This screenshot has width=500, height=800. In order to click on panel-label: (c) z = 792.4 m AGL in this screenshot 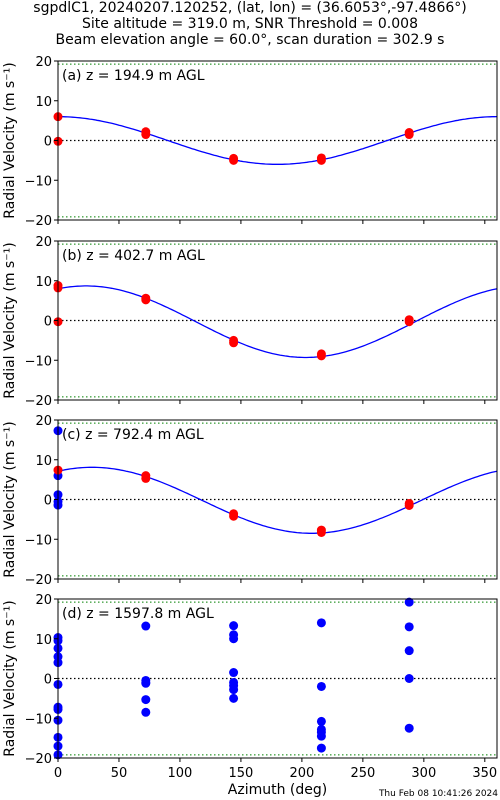, I will do `click(133, 435)`.